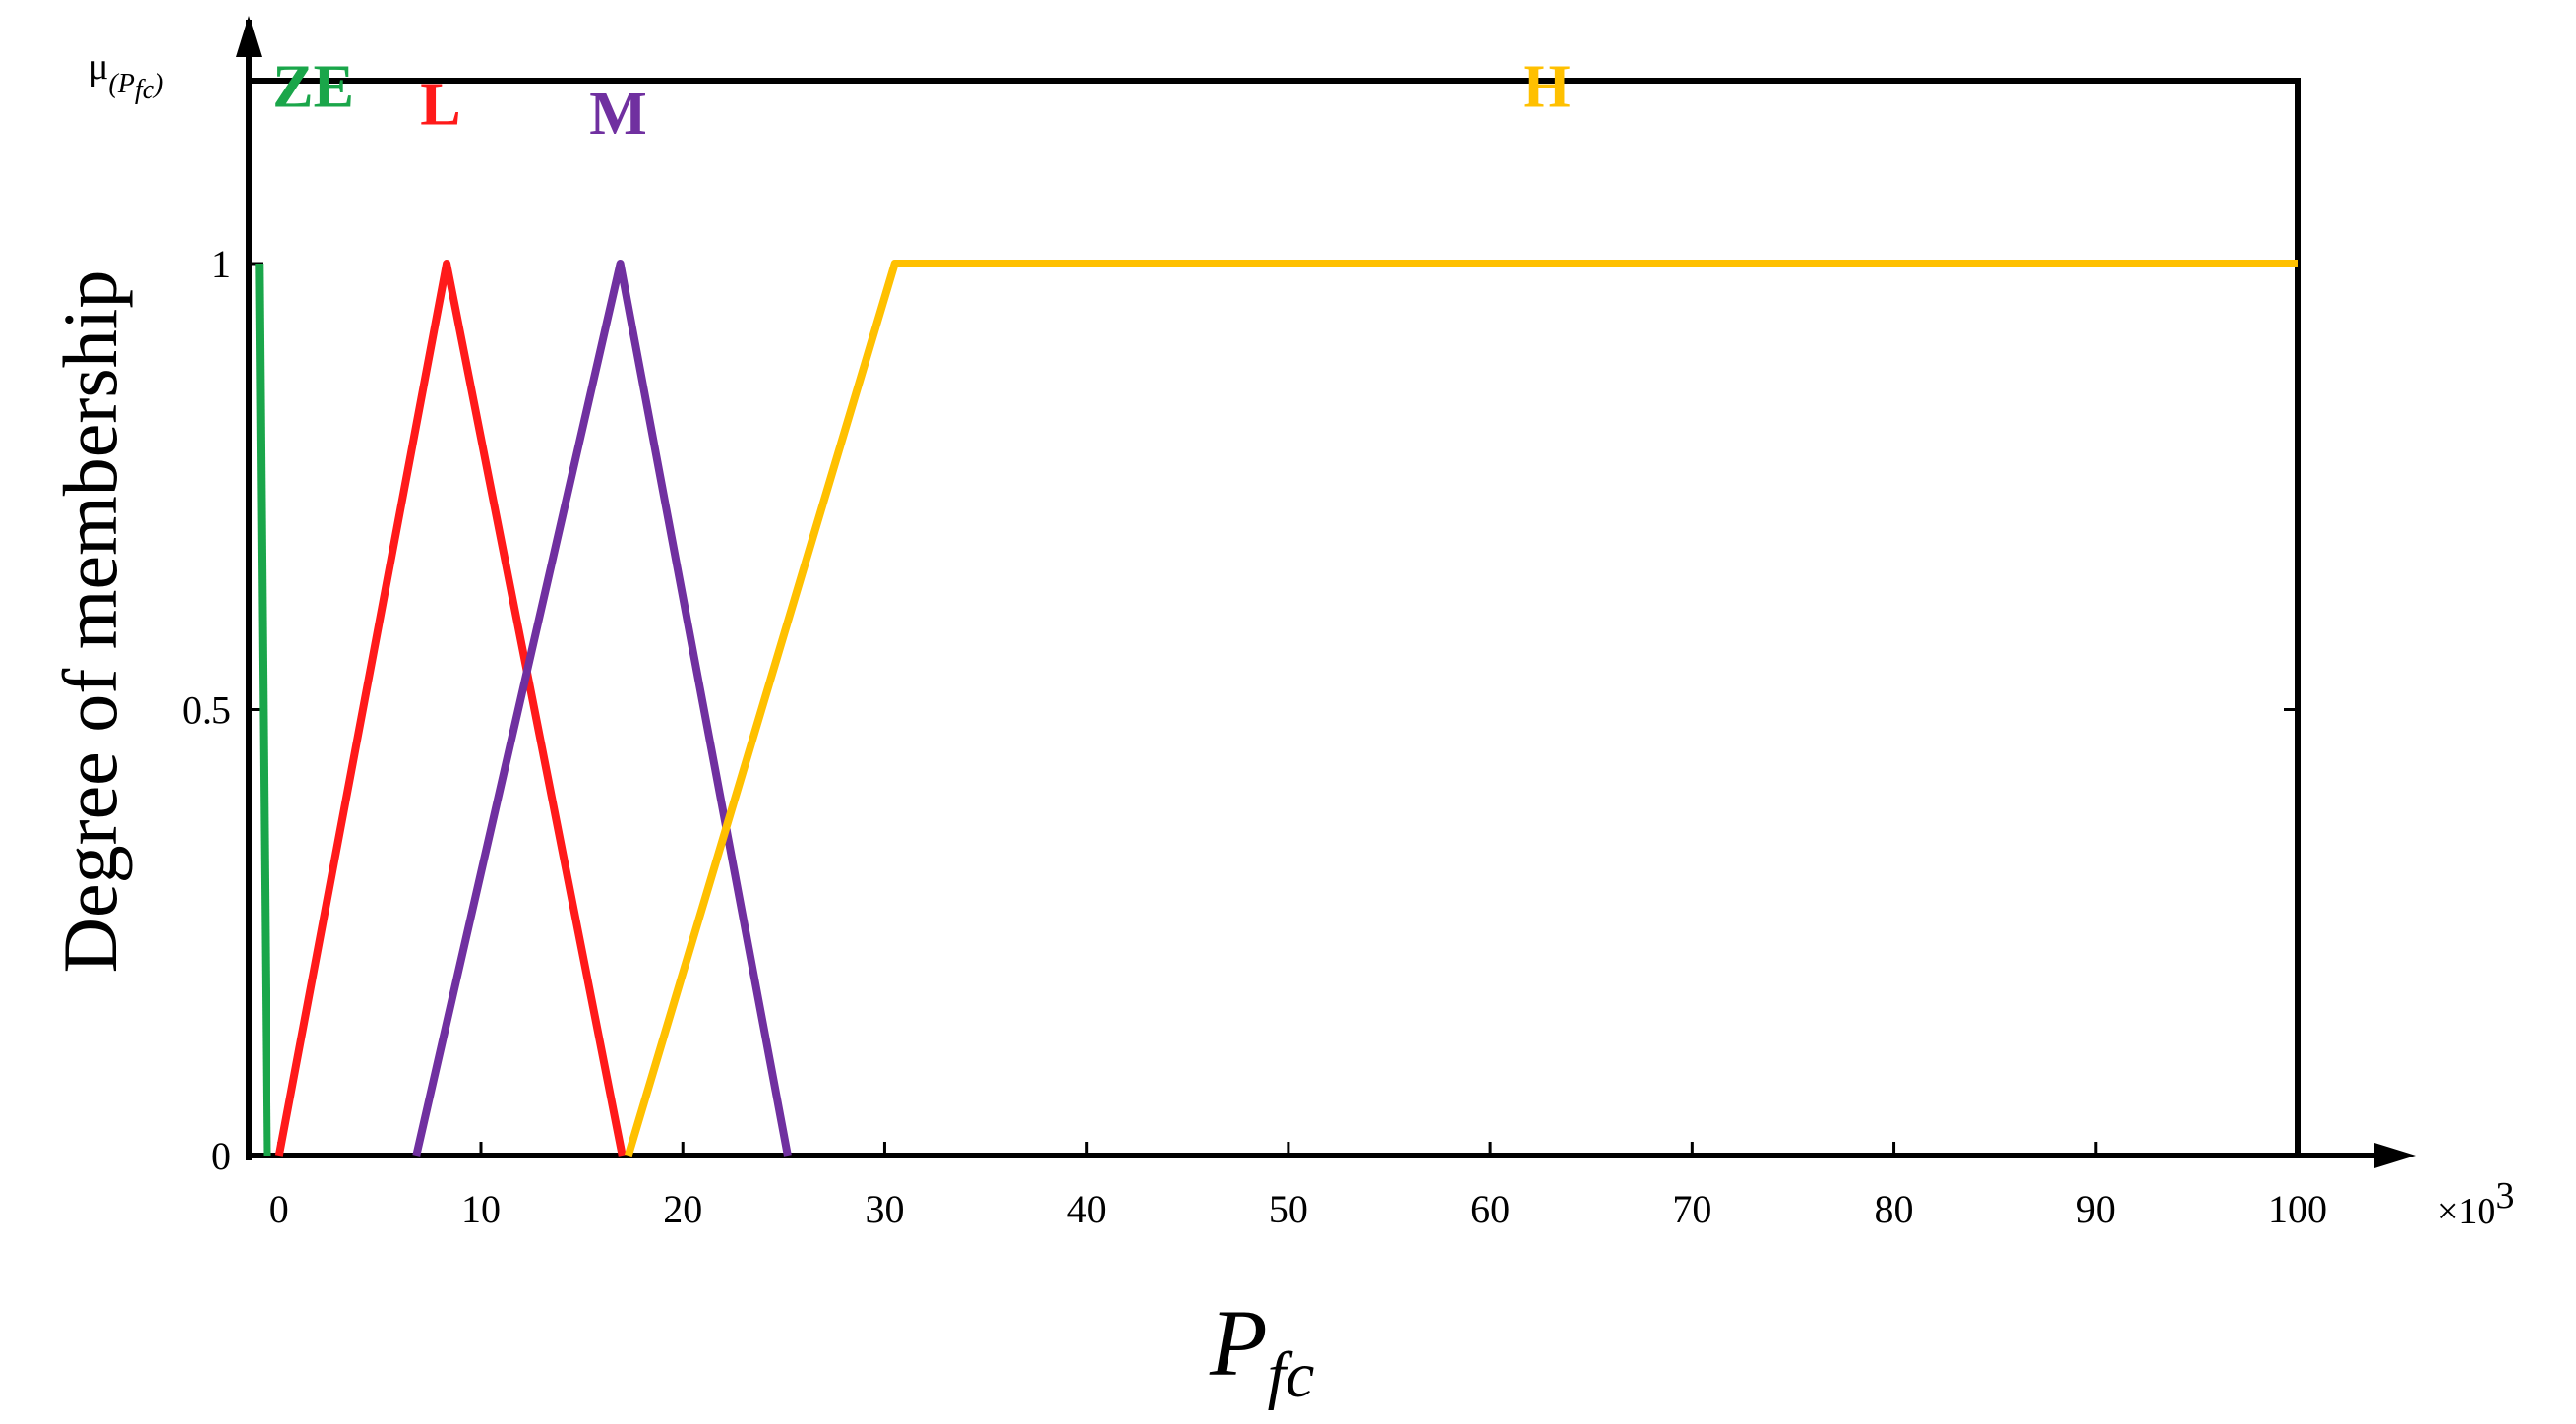 Image resolution: width=2576 pixels, height=1424 pixels. I want to click on series-line-m, so click(602, 708).